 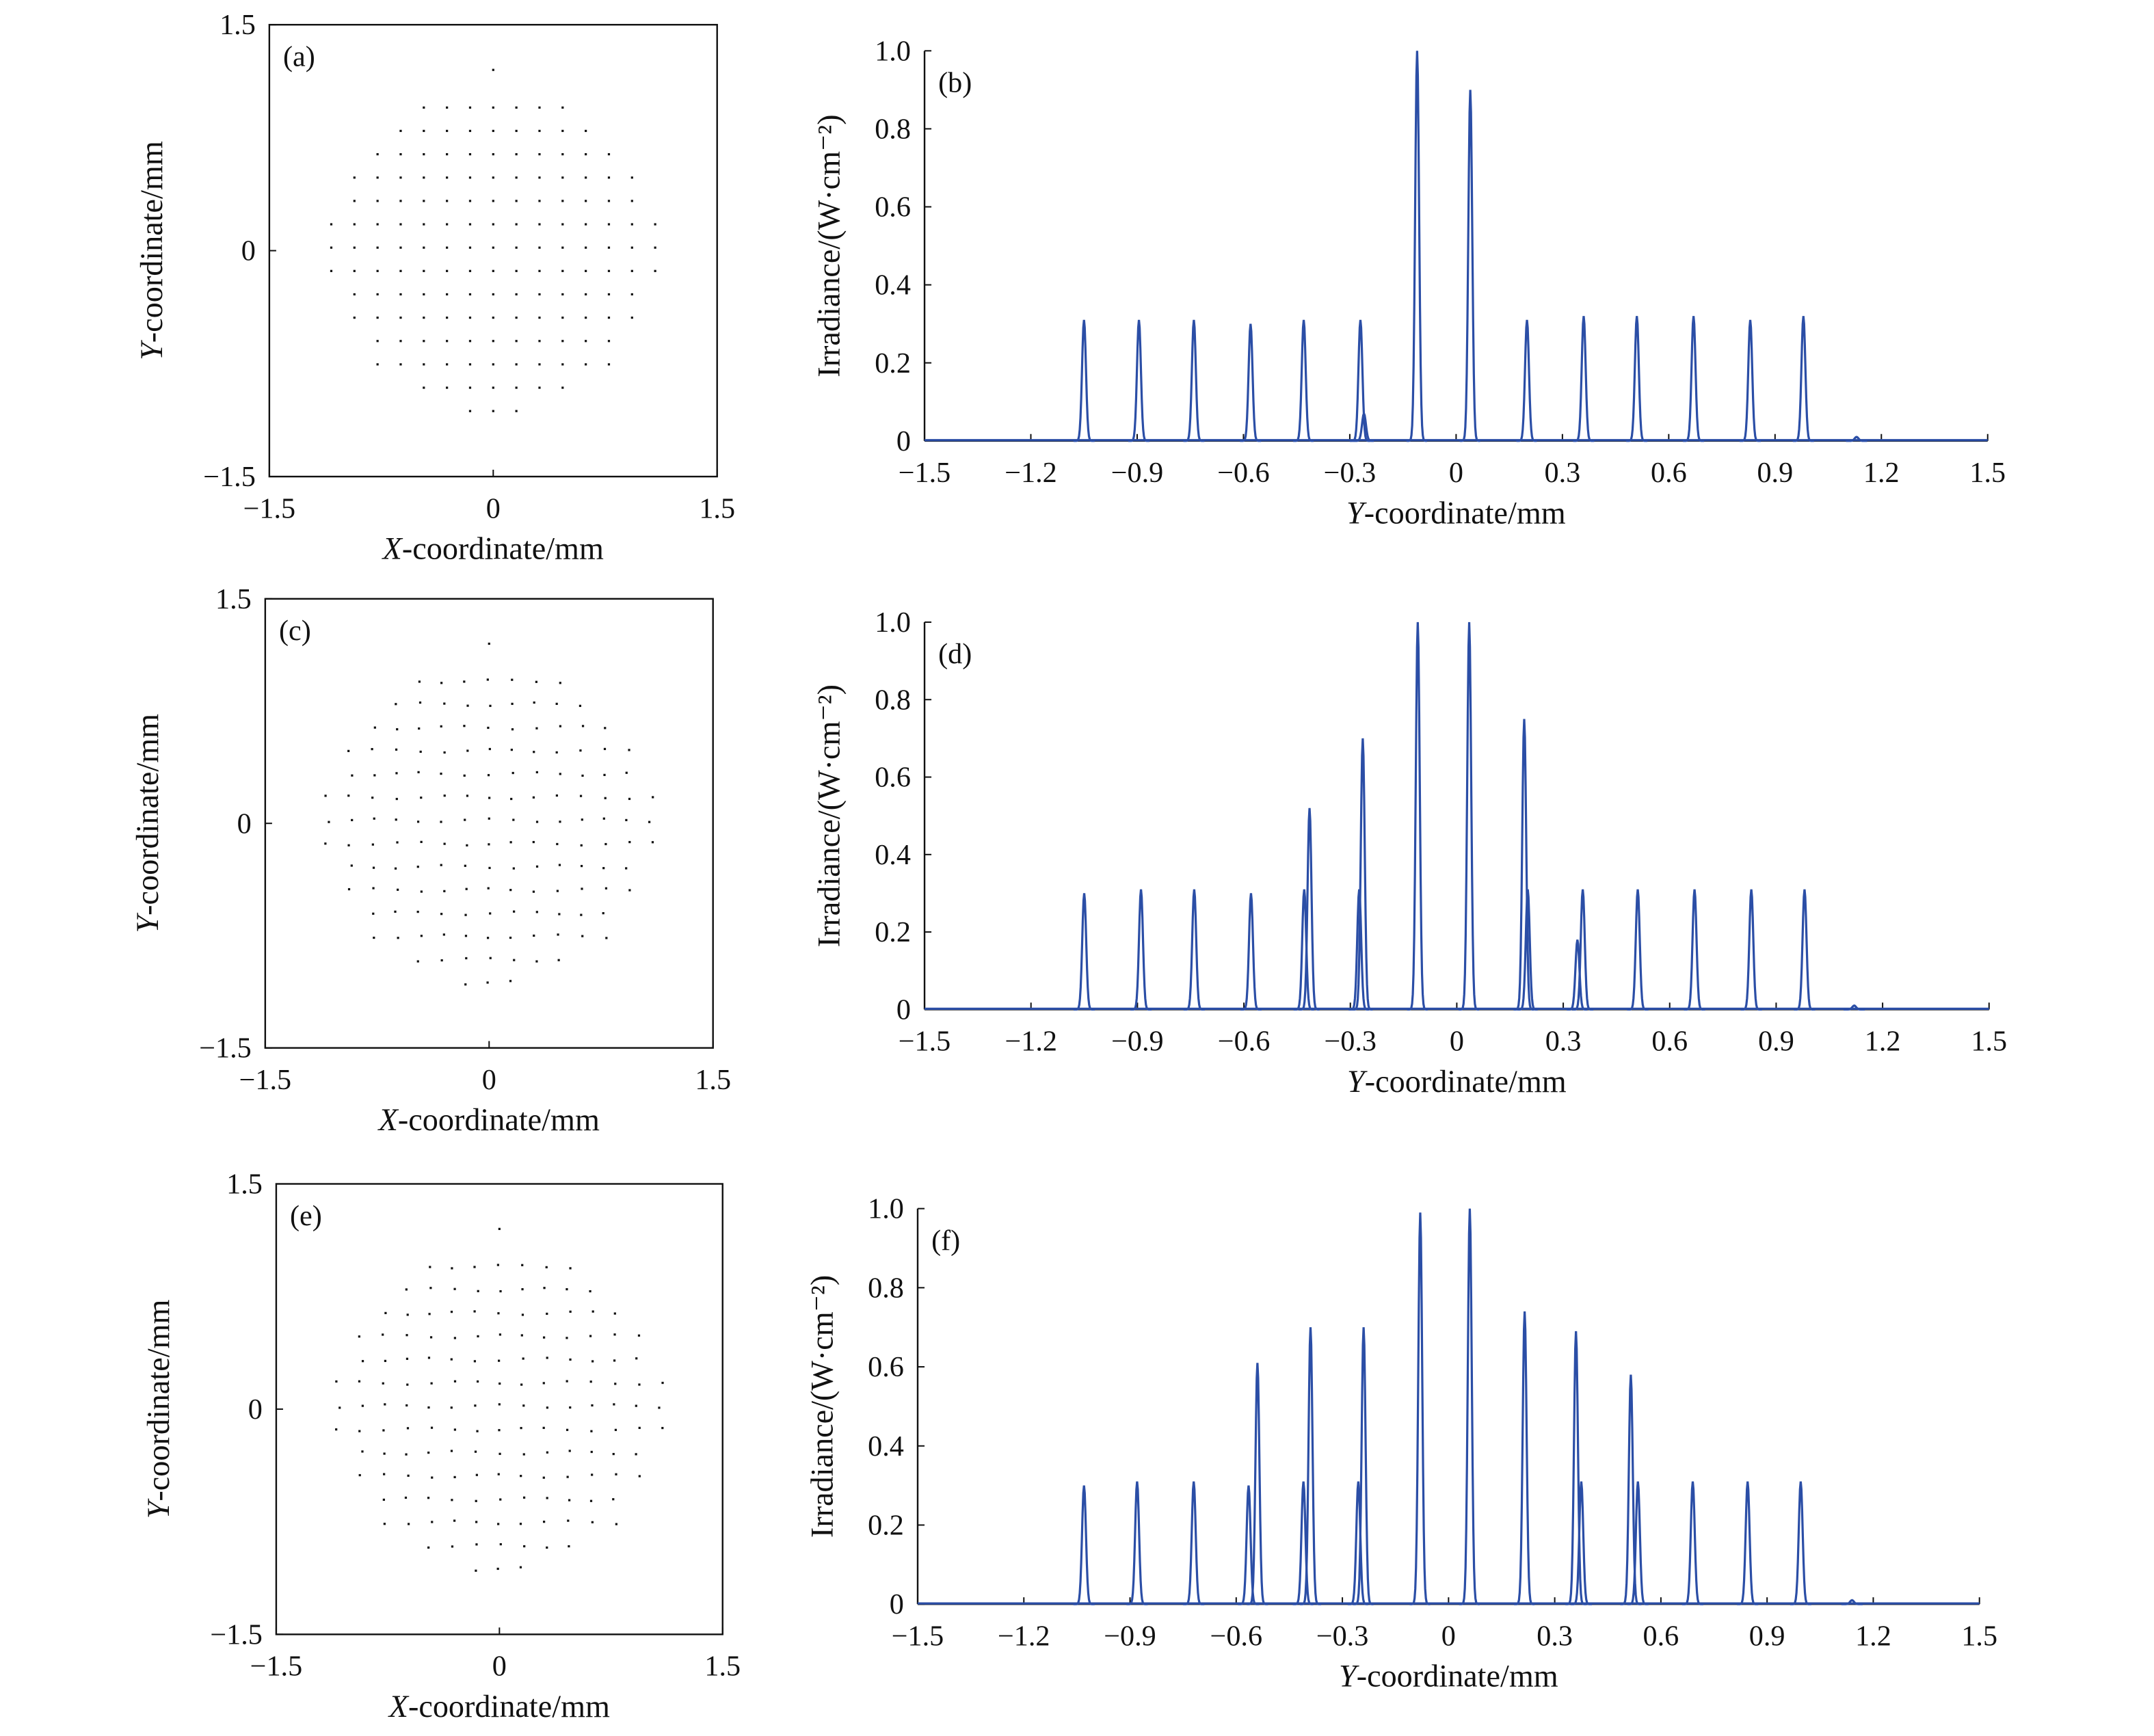 I want to click on x-axis-label: X-coordinate/mm, so click(x=488, y=1119).